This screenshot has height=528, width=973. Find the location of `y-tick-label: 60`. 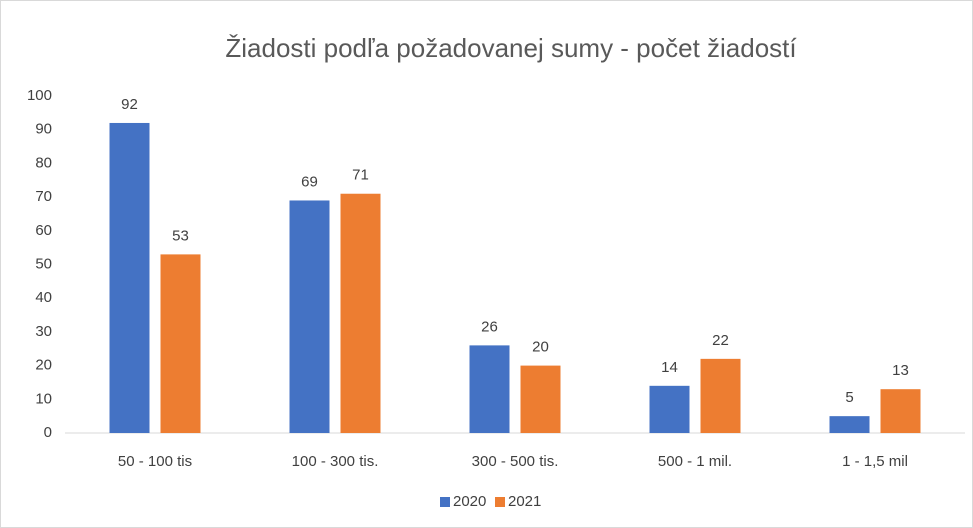

y-tick-label: 60 is located at coordinates (43, 230).